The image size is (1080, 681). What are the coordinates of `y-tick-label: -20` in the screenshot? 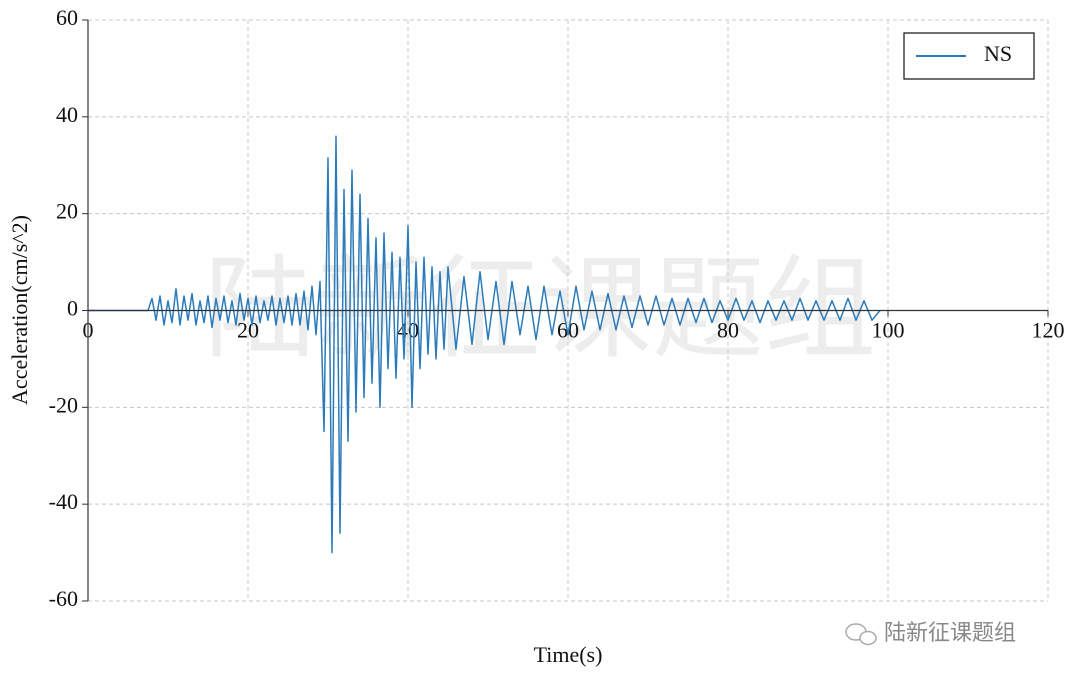 It's located at (63, 404).